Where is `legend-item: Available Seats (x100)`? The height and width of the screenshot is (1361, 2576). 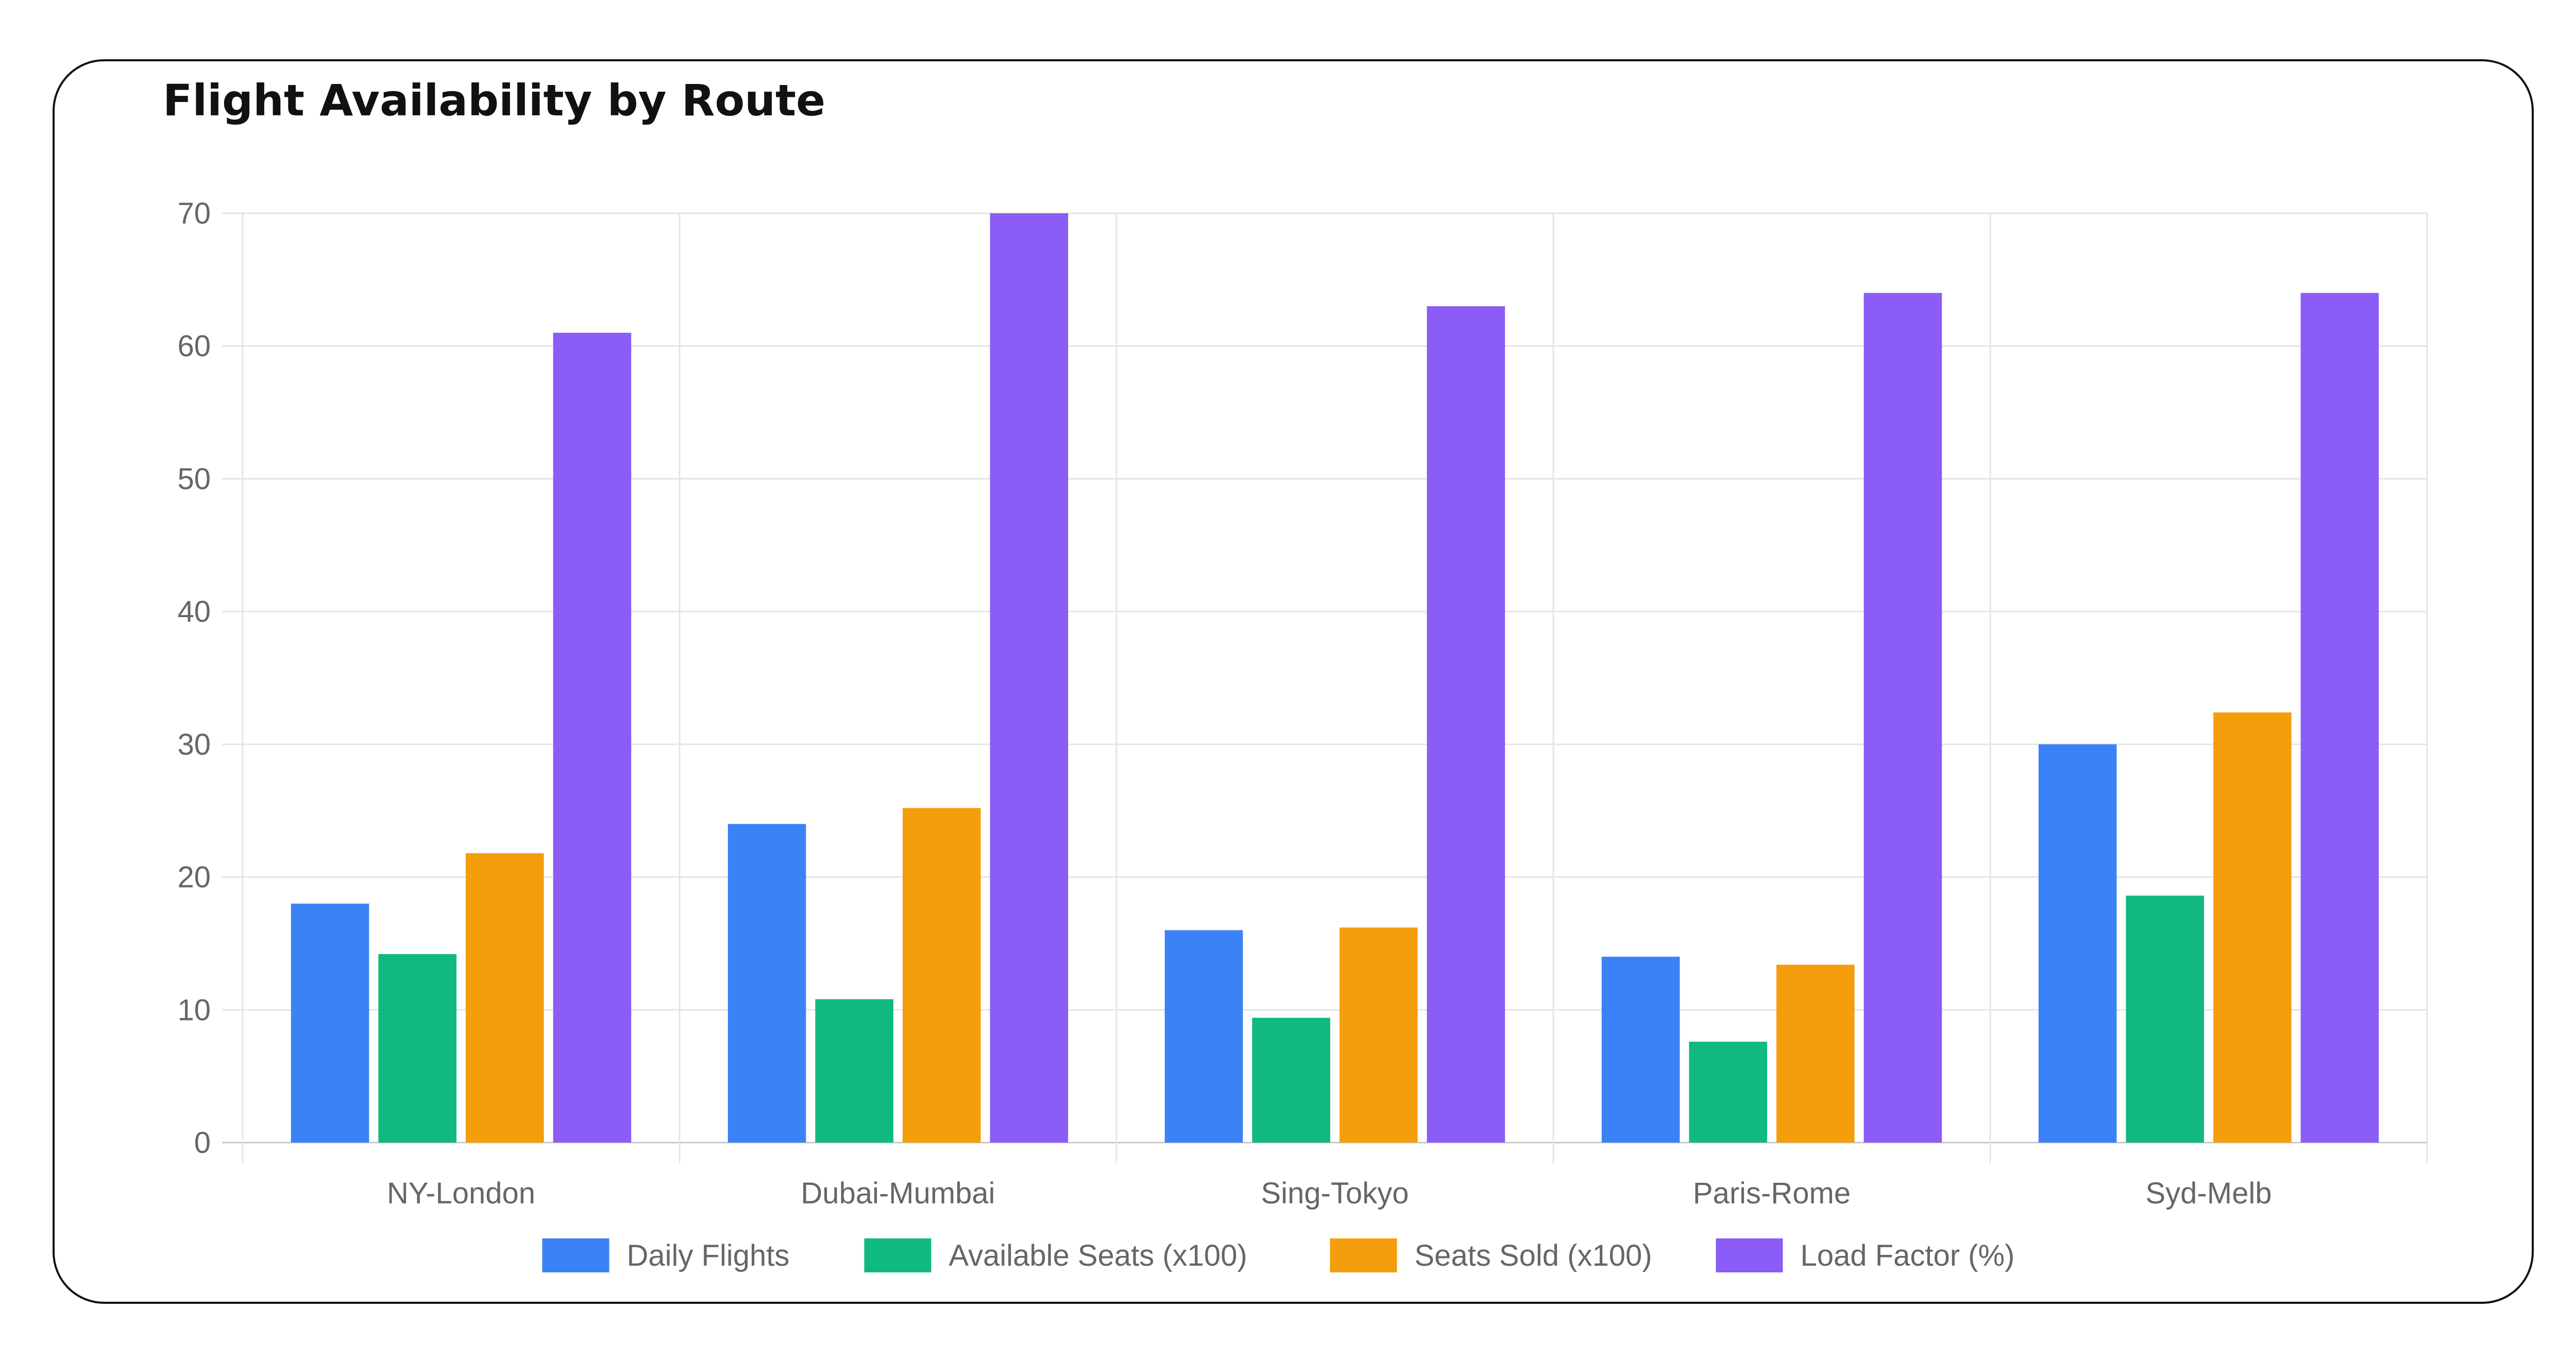
legend-item: Available Seats (x100) is located at coordinates (1055, 1255).